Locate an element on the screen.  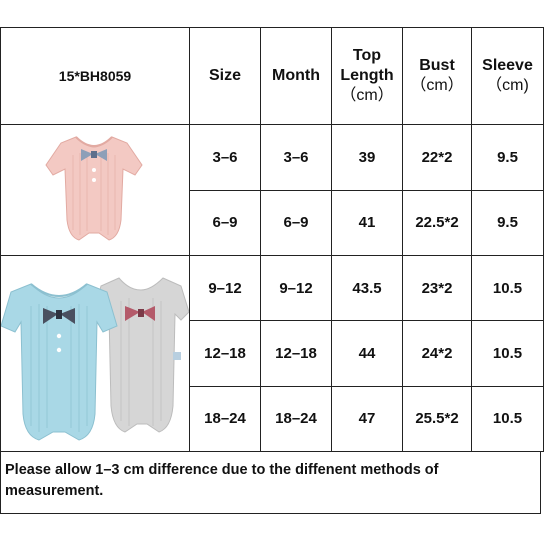
bust-cell: 23*2 is located at coordinates (437, 288).